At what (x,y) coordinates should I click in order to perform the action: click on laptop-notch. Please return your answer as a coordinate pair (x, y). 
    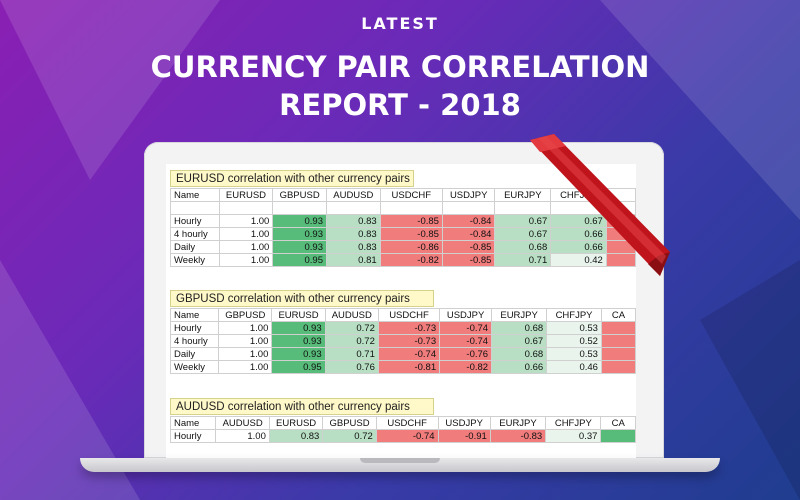
    Looking at the image, I should click on (400, 460).